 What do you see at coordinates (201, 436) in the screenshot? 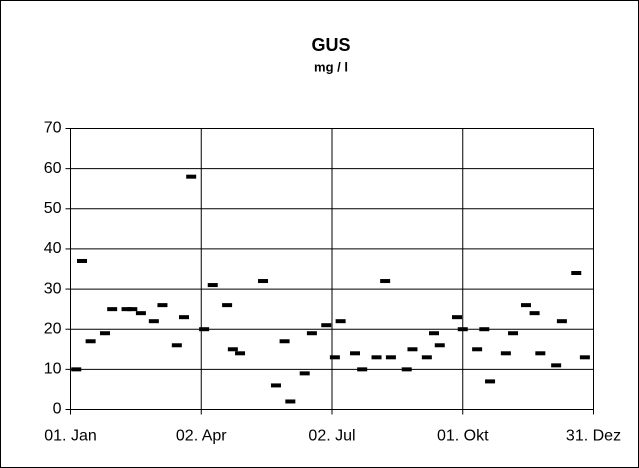
I see `x-tick-label: 02. Apr` at bounding box center [201, 436].